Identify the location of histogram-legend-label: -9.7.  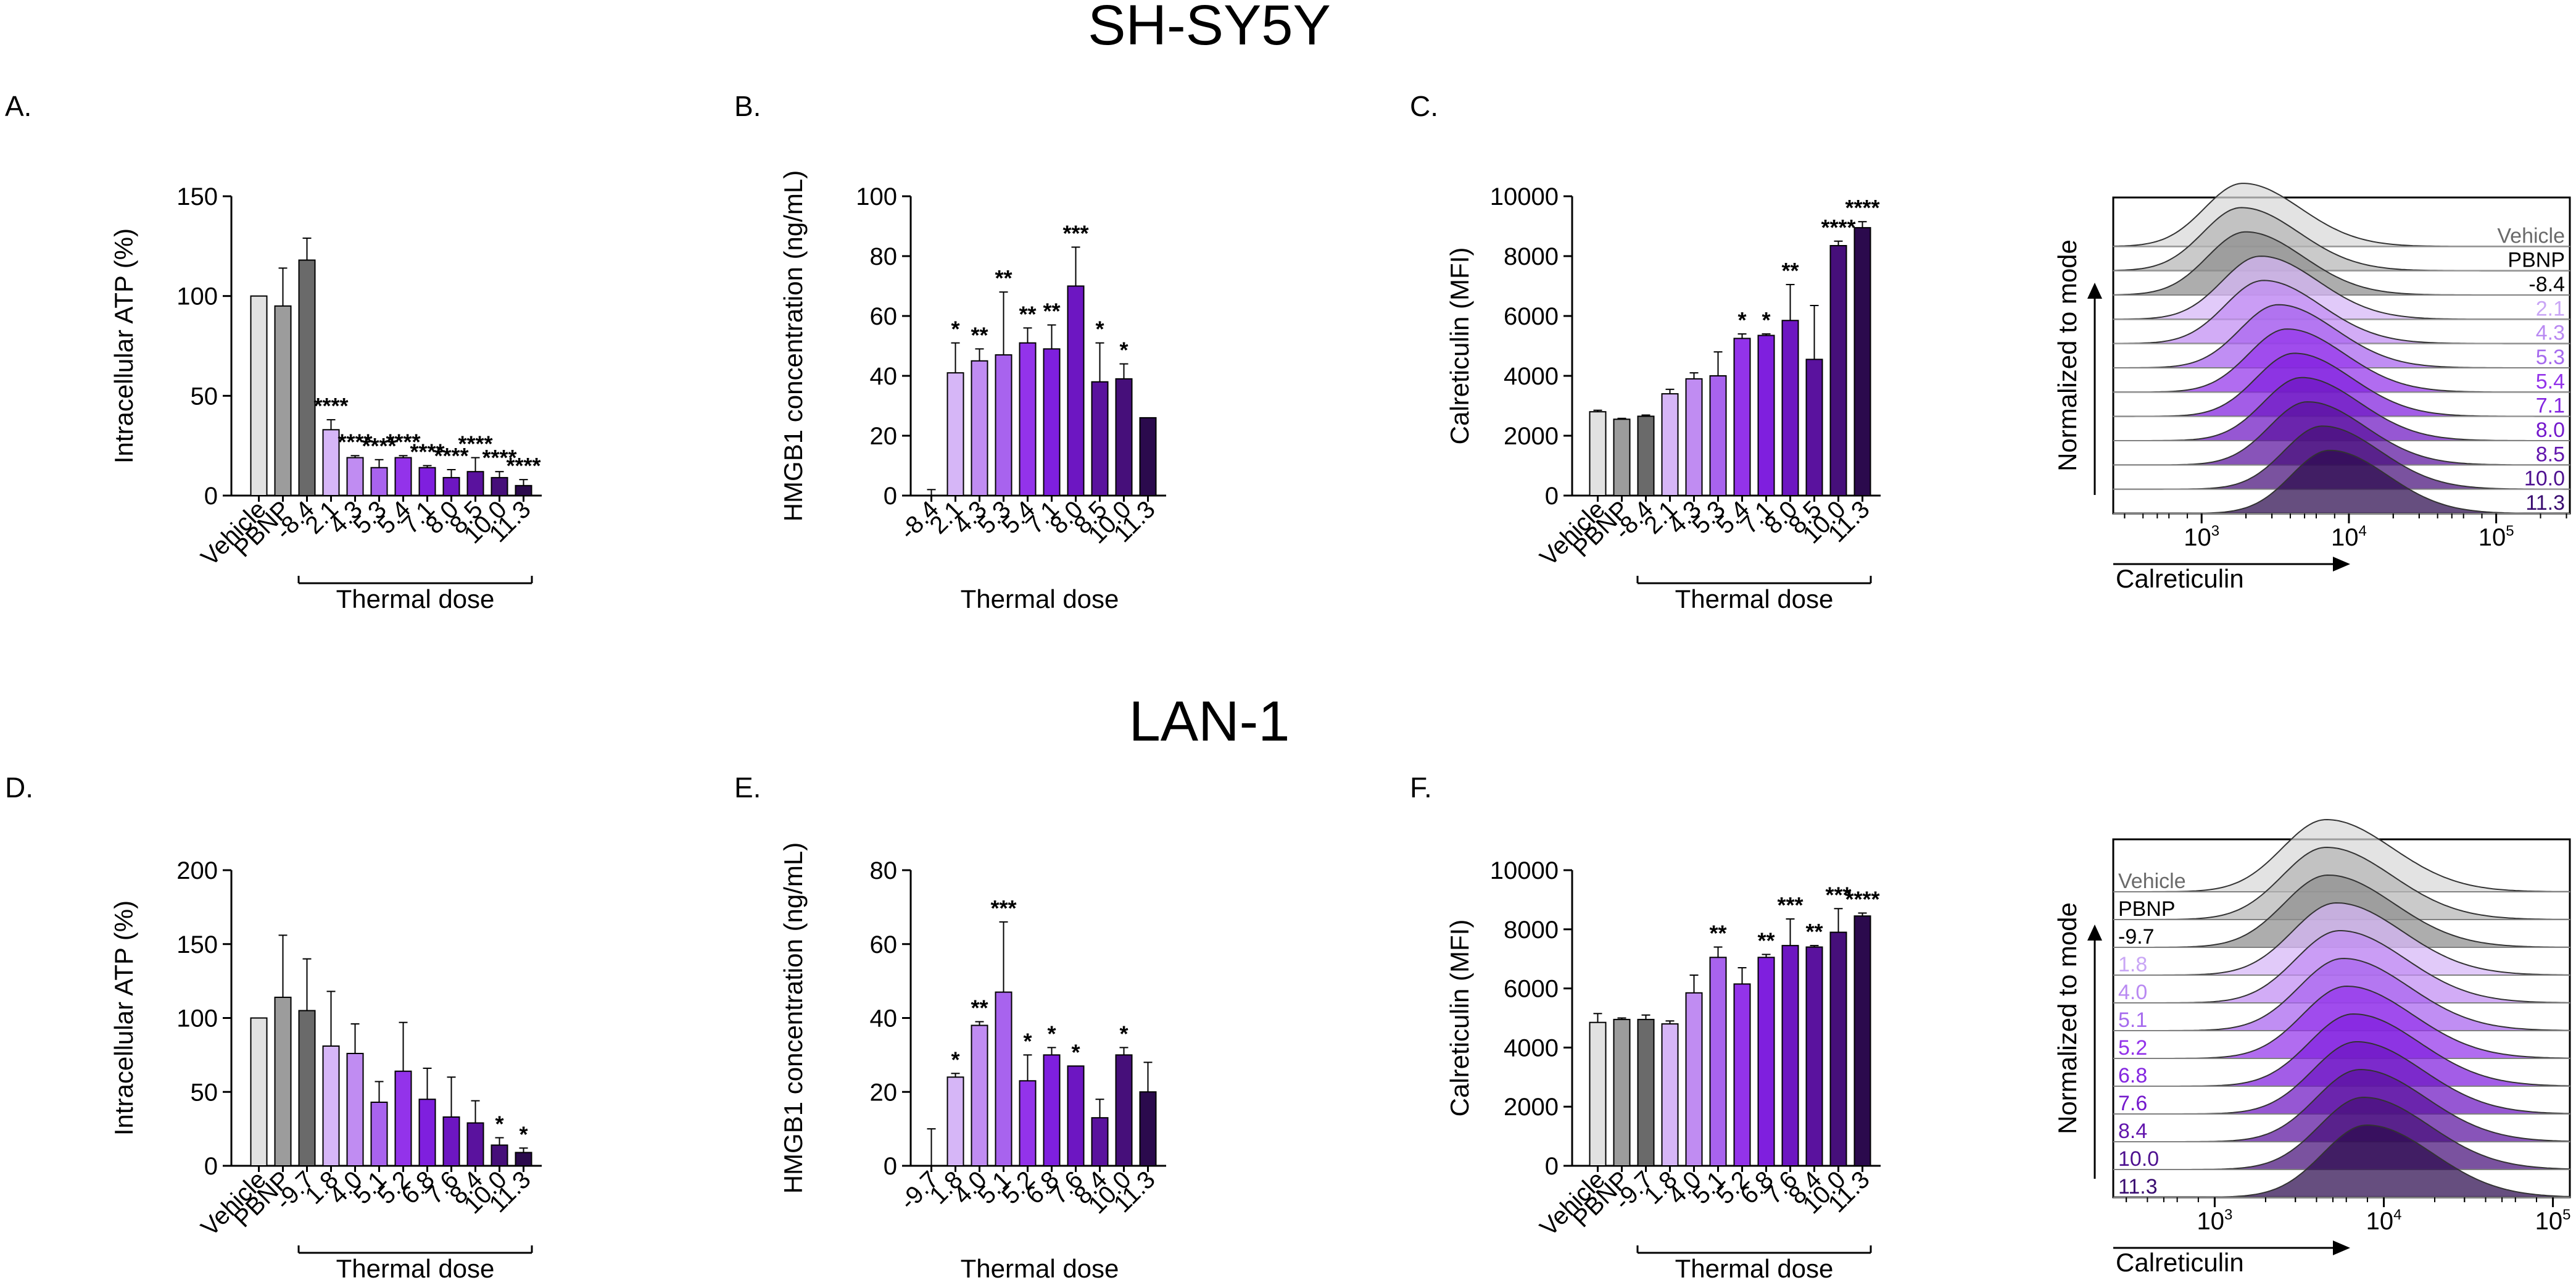
(2136, 937).